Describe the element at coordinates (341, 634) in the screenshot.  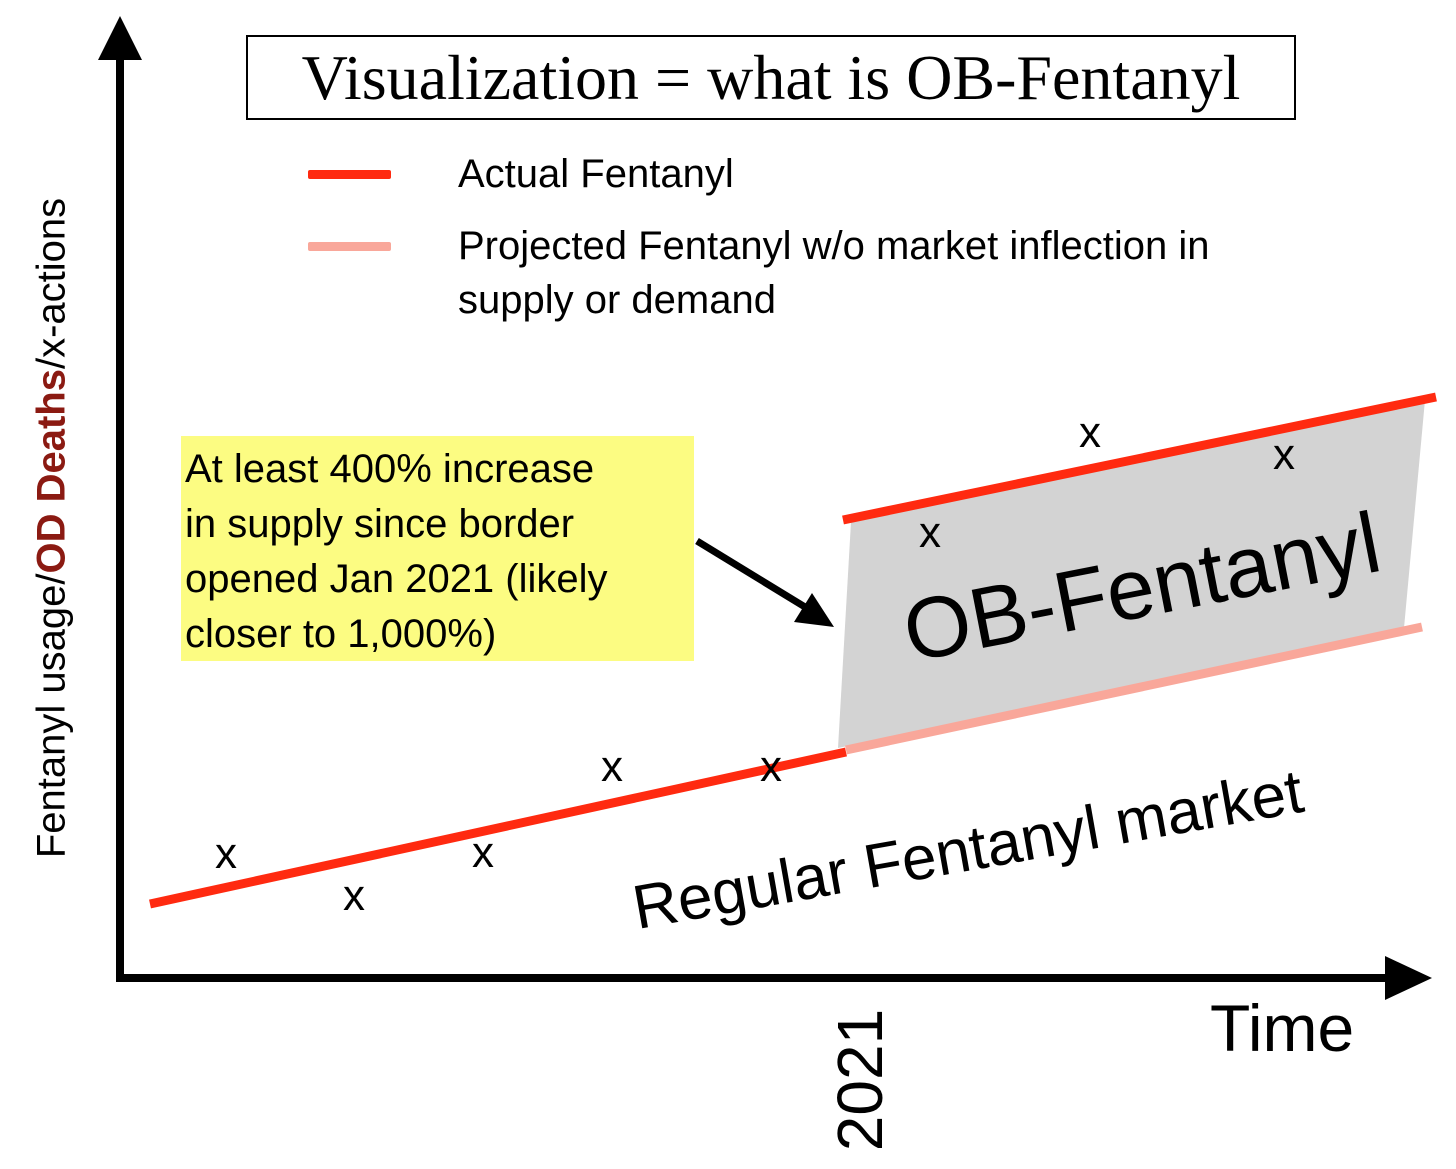
I see `callout-line: closer to 1,000%)` at that location.